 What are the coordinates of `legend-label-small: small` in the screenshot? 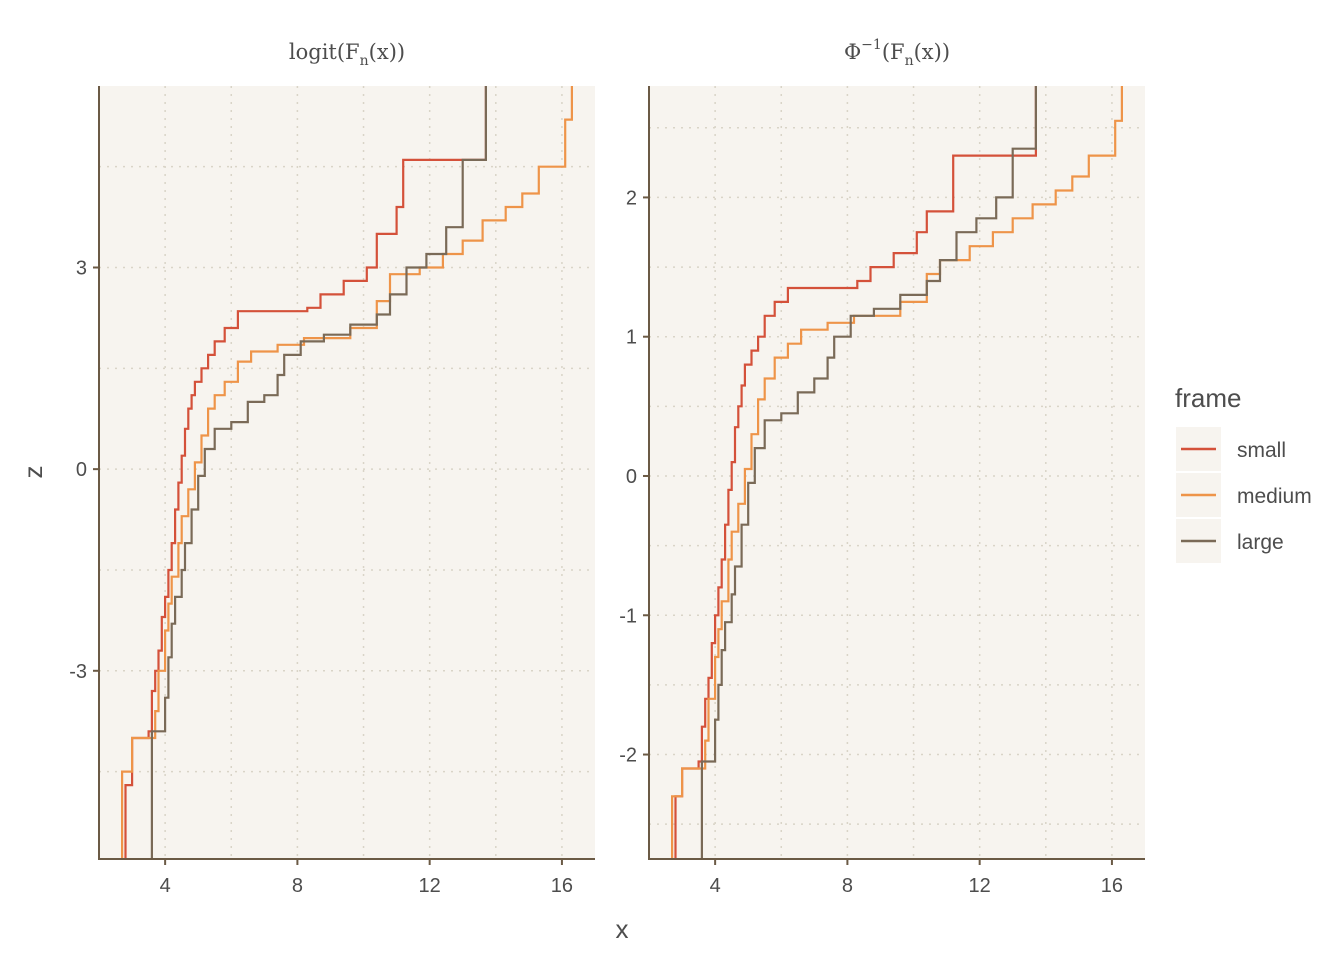 It's located at (1261, 450).